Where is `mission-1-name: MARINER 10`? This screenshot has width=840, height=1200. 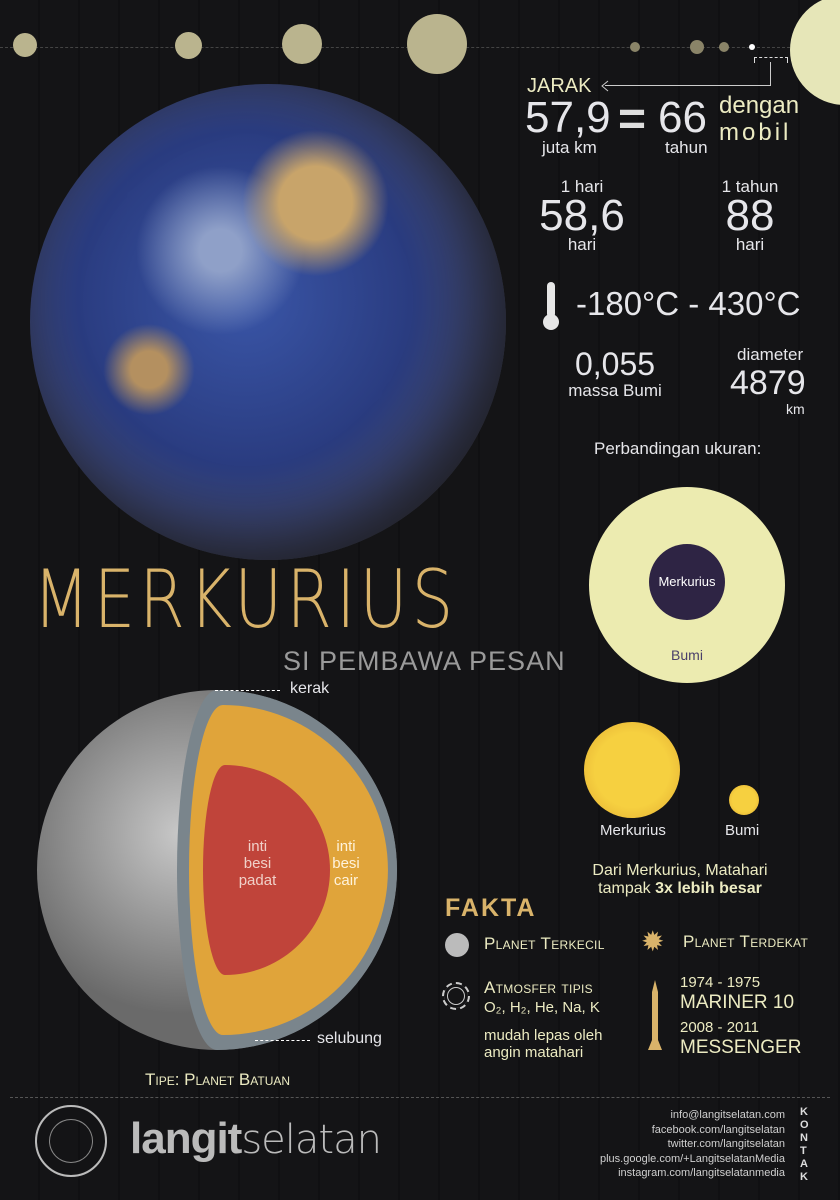 mission-1-name: MARINER 10 is located at coordinates (737, 1002).